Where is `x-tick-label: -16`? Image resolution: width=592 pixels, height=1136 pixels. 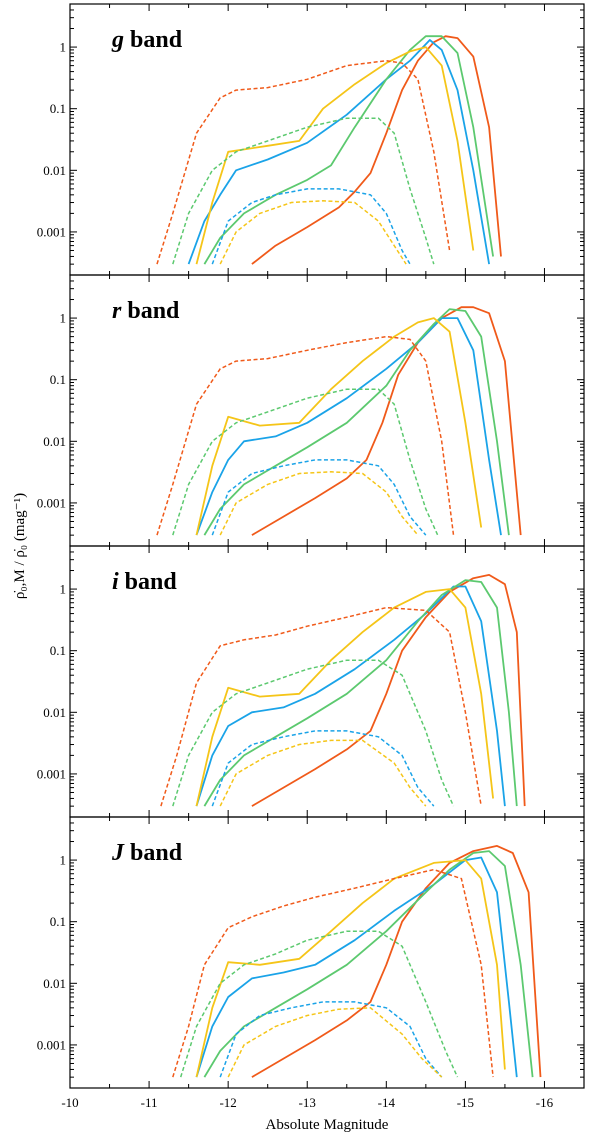
x-tick-label: -16 is located at coordinates (545, 1102).